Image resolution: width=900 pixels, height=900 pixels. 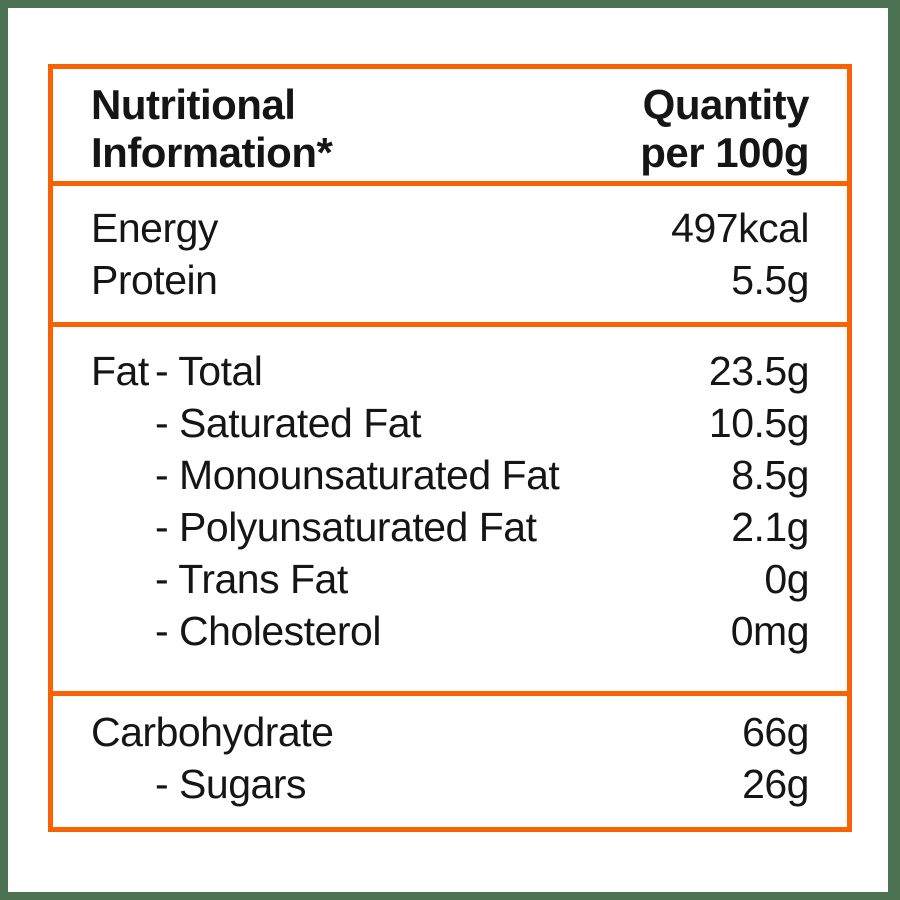 I want to click on nutrient-label-cell: Protein, so click(x=154, y=280).